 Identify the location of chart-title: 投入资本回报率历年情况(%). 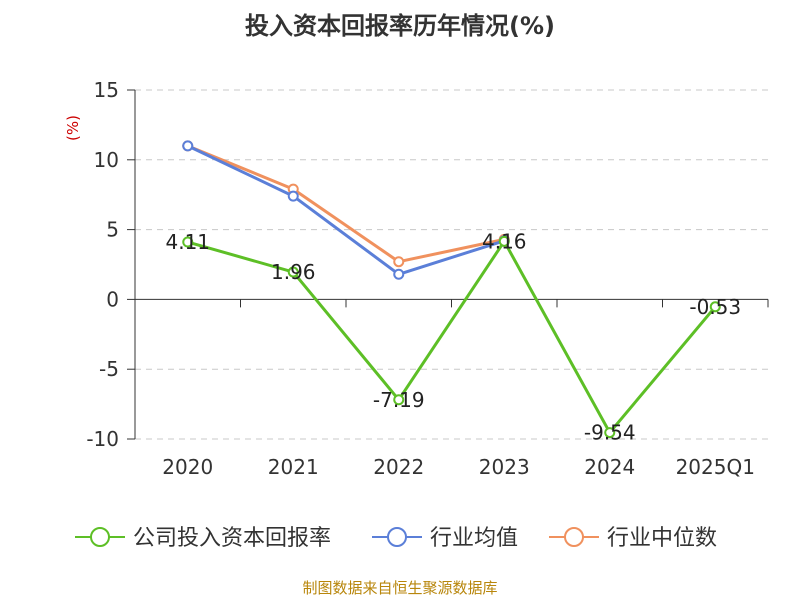
(400, 26).